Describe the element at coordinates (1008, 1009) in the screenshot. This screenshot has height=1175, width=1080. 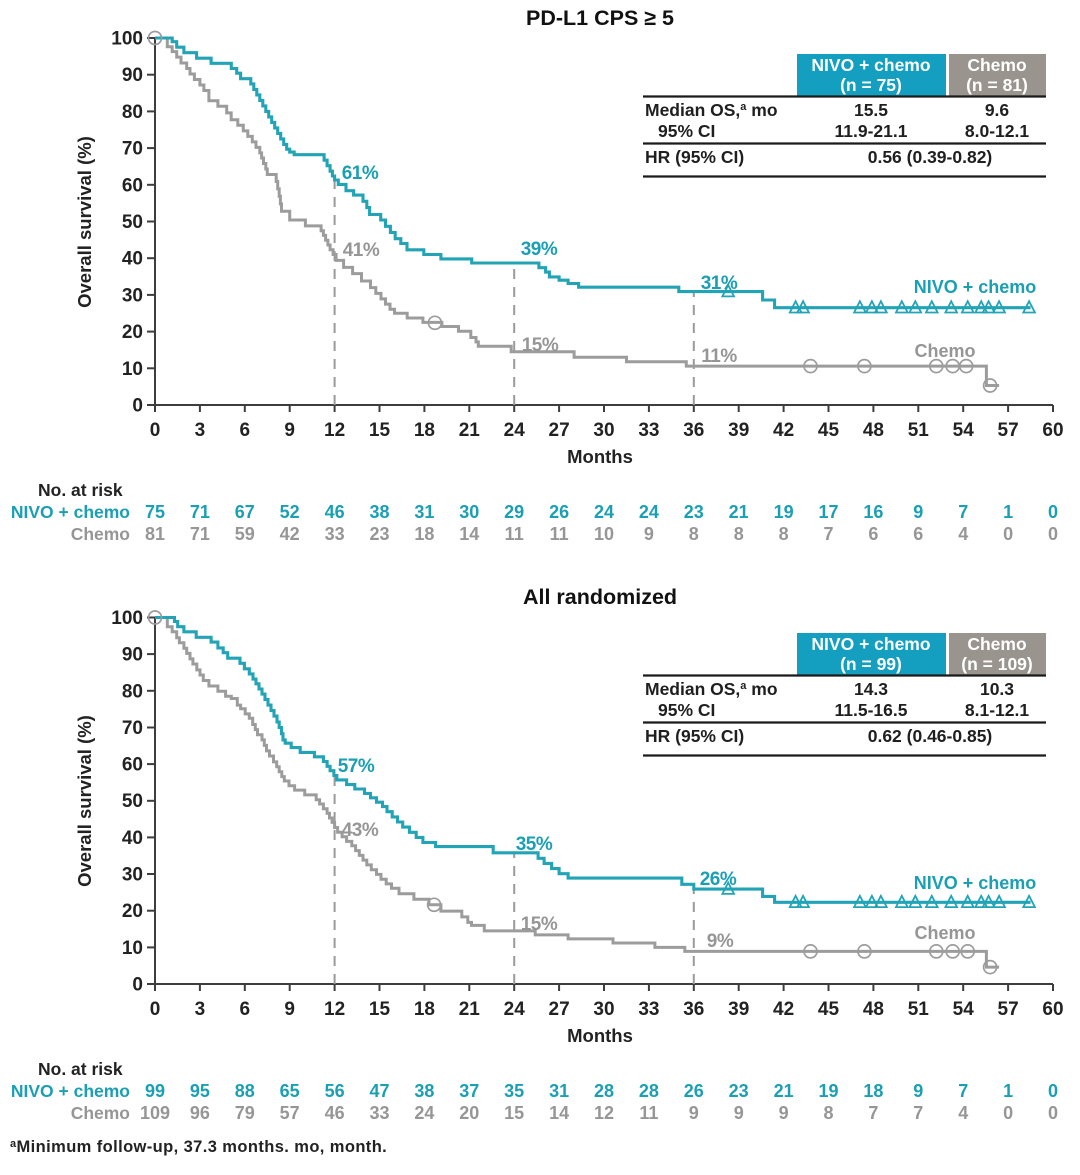
I see `svg-text: 57` at that location.